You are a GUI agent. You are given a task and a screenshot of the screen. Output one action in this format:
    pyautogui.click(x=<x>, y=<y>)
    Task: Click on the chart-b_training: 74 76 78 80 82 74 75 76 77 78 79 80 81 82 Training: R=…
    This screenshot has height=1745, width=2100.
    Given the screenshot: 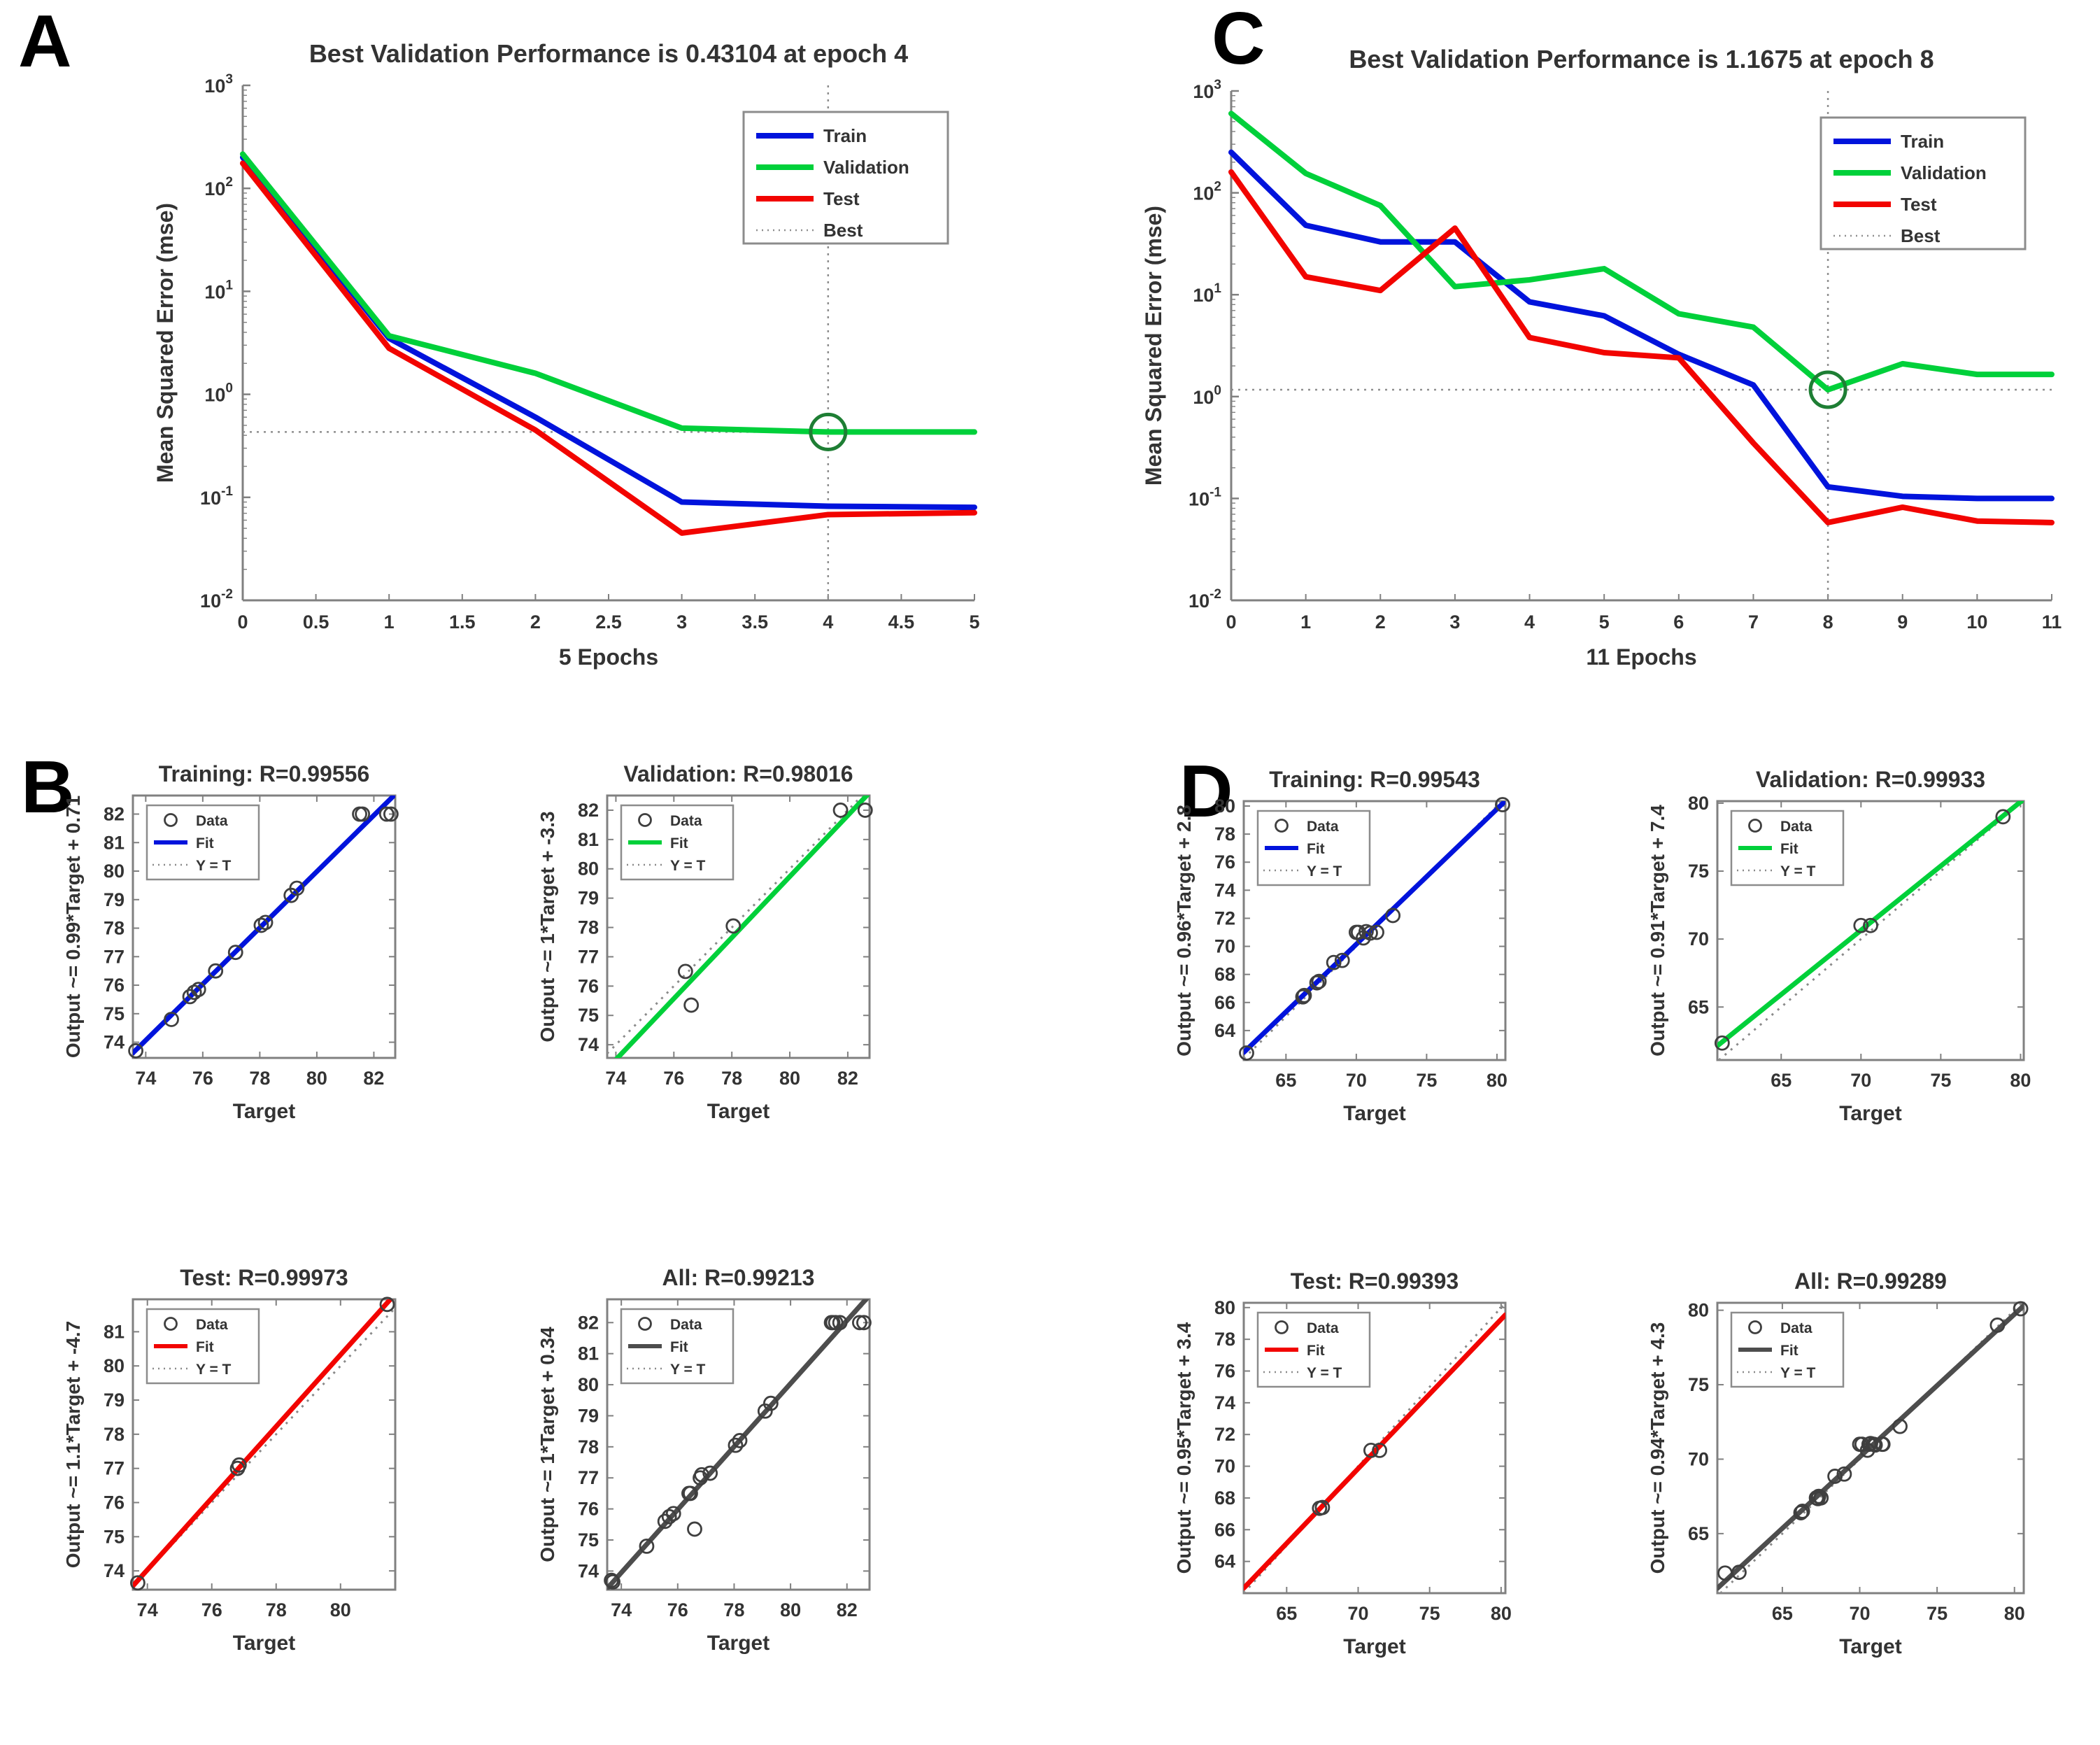 What is the action you would take?
    pyautogui.click(x=230, y=942)
    